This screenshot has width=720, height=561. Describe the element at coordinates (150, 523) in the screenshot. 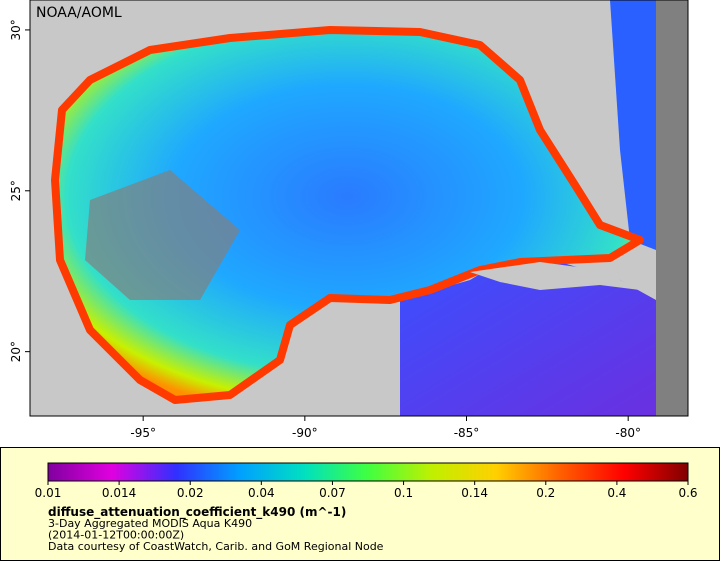

I see `caption-line: 3-Day Aggregated MODIS Aqua K490` at that location.